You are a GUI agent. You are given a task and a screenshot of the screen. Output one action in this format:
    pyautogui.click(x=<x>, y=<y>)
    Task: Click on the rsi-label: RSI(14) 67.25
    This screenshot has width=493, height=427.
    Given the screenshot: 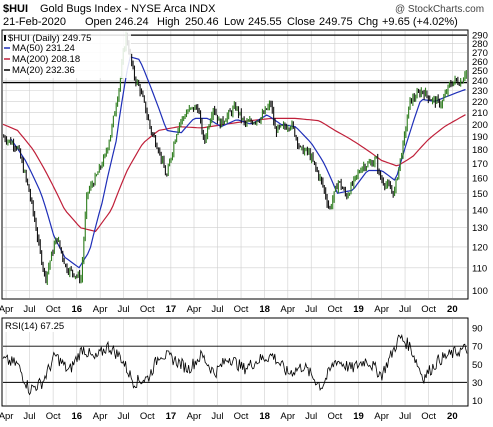 What is the action you would take?
    pyautogui.click(x=34, y=326)
    